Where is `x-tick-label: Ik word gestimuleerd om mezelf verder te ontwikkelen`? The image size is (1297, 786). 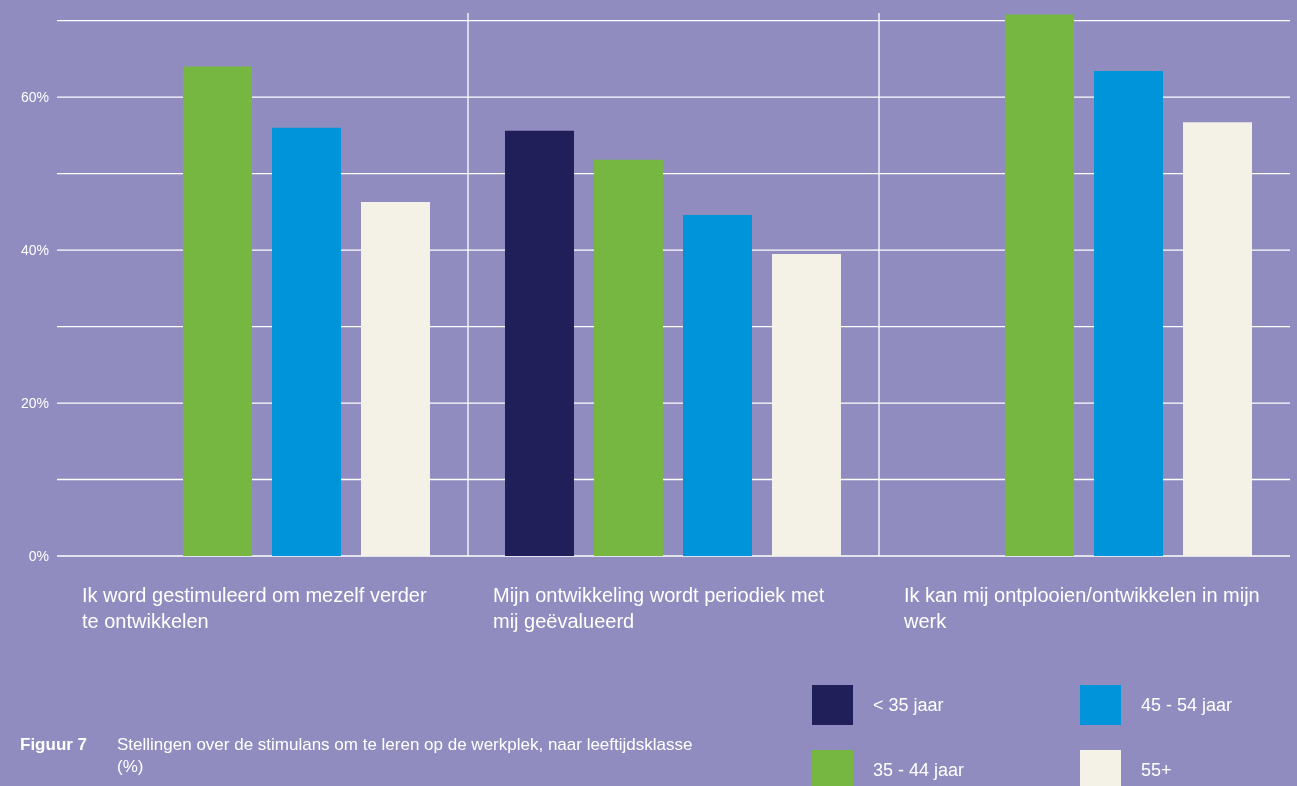 x-tick-label: Ik word gestimuleerd om mezelf verder te ontwikkelen is located at coordinates (255, 608).